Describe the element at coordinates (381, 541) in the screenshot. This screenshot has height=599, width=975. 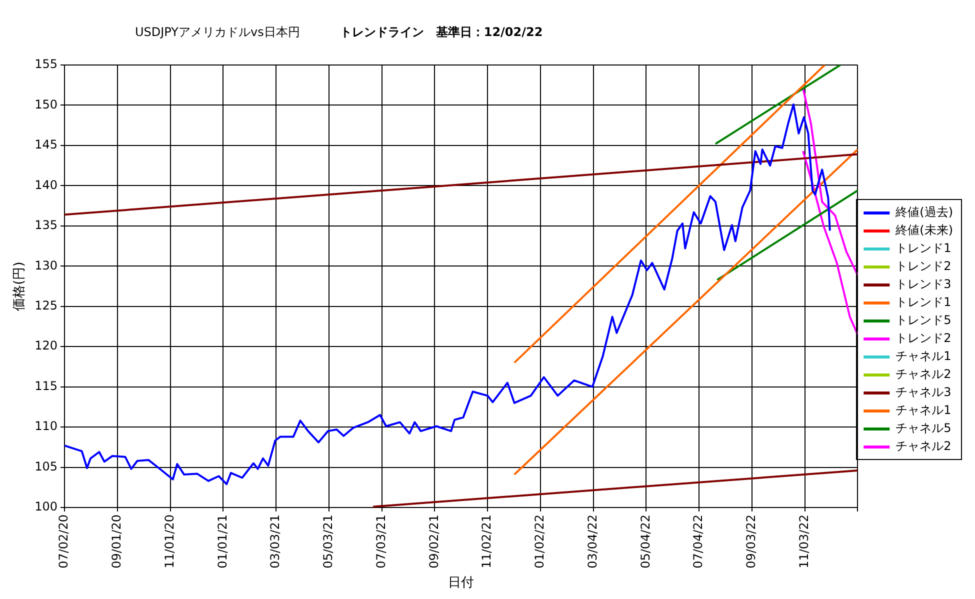
I see `x-tick-label: 07/03/21` at that location.